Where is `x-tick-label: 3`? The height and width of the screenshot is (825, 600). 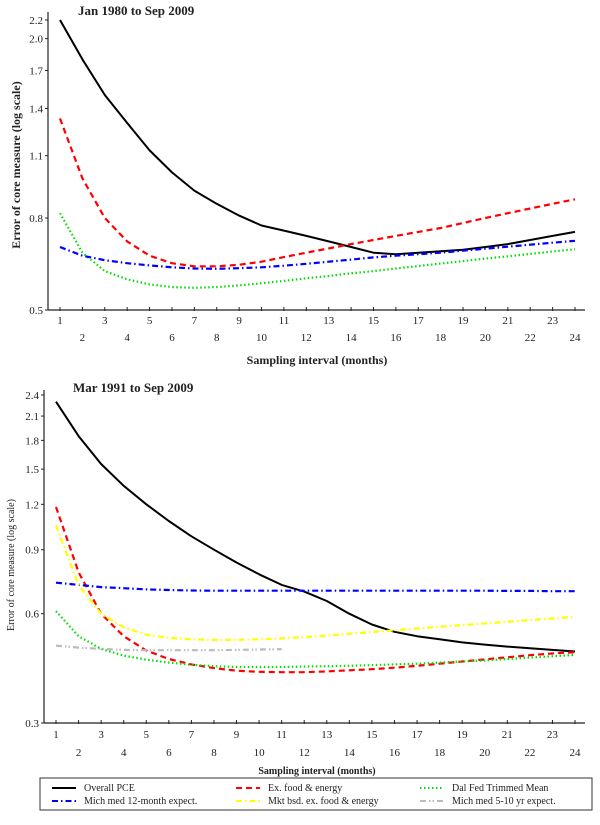
x-tick-label: 3 is located at coordinates (101, 735).